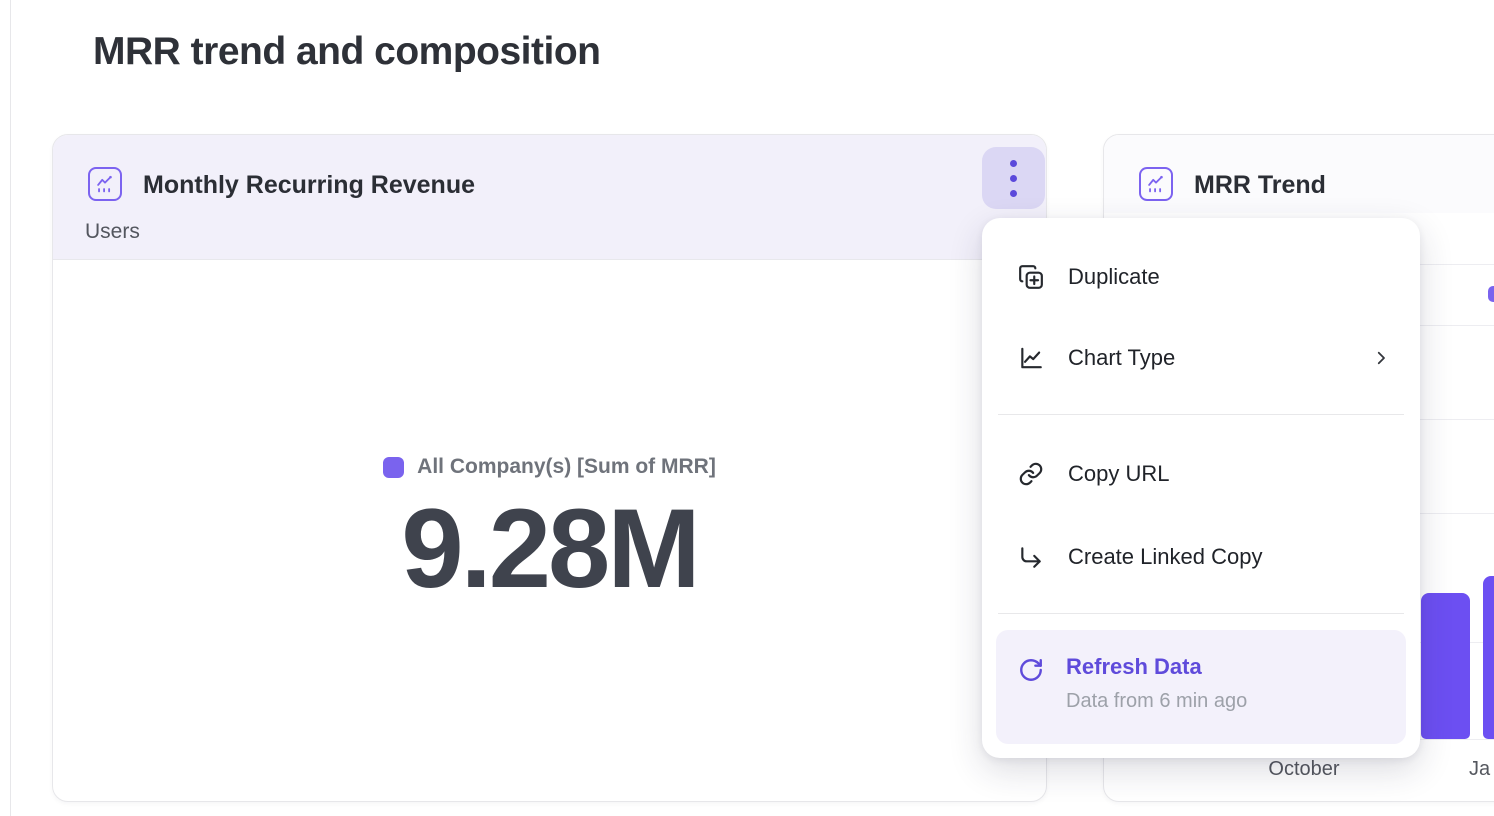 Image resolution: width=1494 pixels, height=816 pixels. I want to click on kpi-legend: All Company(s) [Sum of MRR], so click(549, 467).